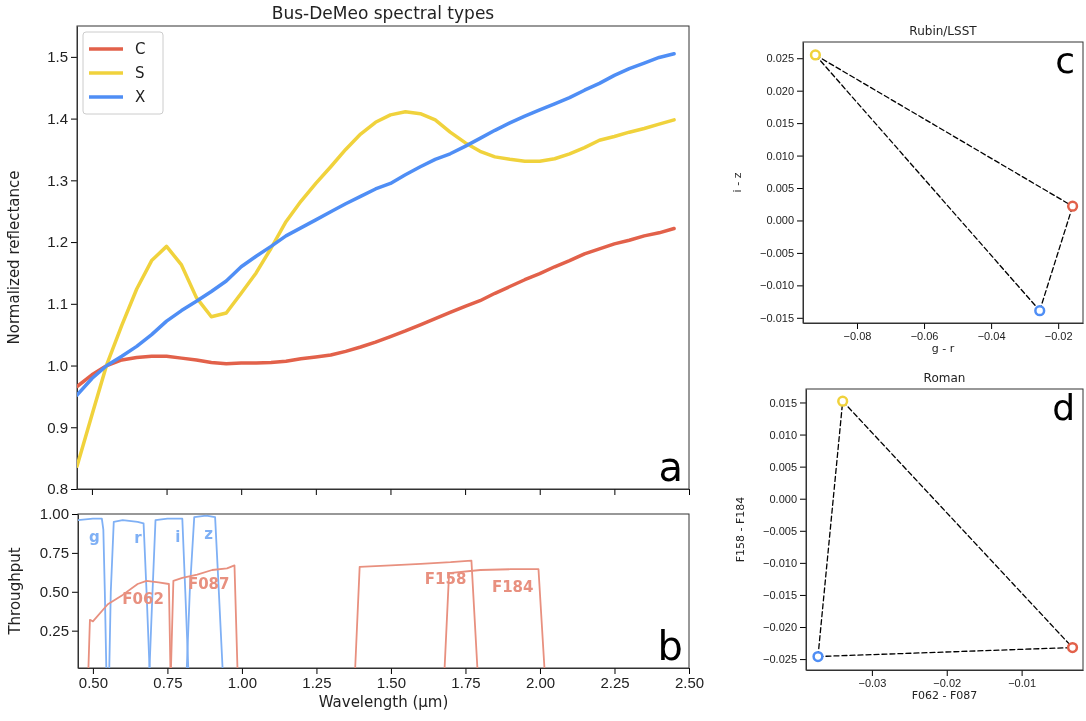 Image resolution: width=1086 pixels, height=721 pixels. Describe the element at coordinates (670, 646) in the screenshot. I see `annotation: b` at that location.